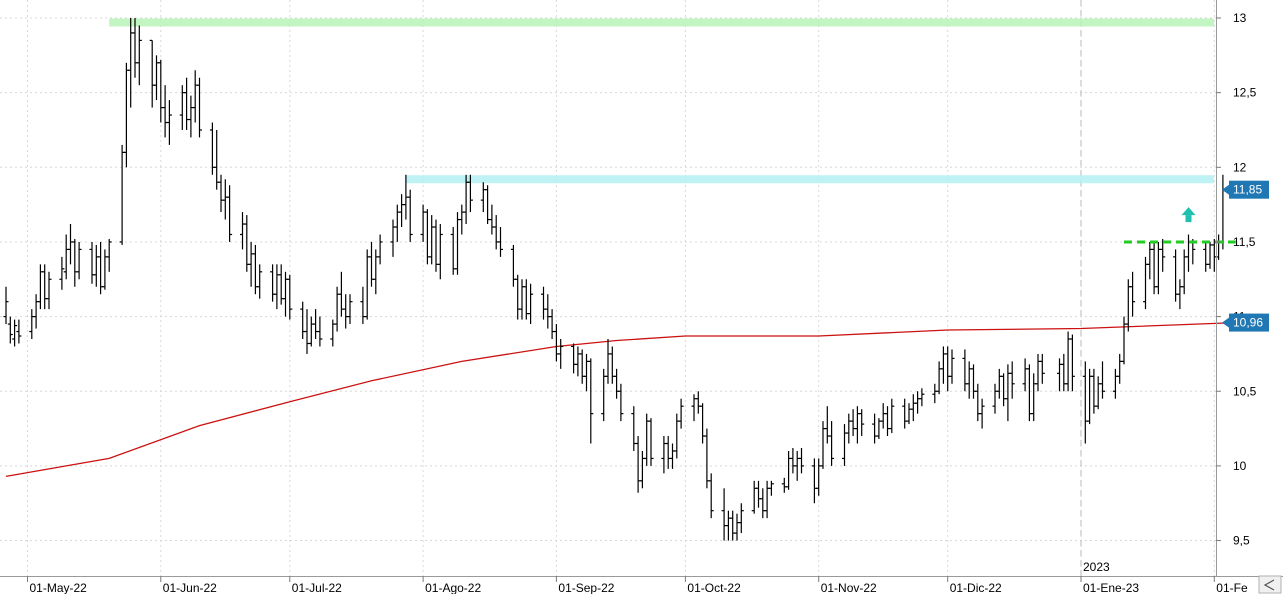 This screenshot has height=594, width=1283. What do you see at coordinates (1240, 167) in the screenshot?
I see `y-tick-label: 12` at bounding box center [1240, 167].